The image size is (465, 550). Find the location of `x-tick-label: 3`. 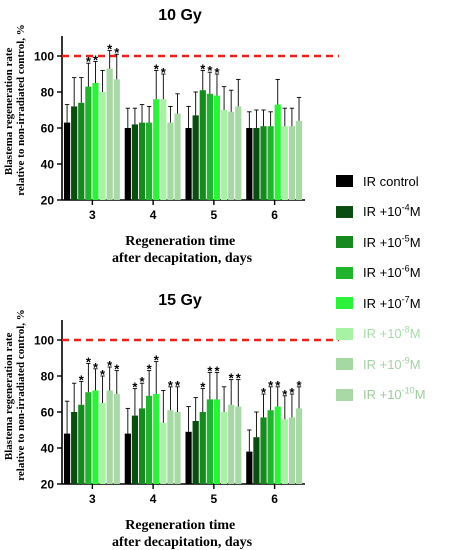

x-tick-label: 3 is located at coordinates (92, 215).